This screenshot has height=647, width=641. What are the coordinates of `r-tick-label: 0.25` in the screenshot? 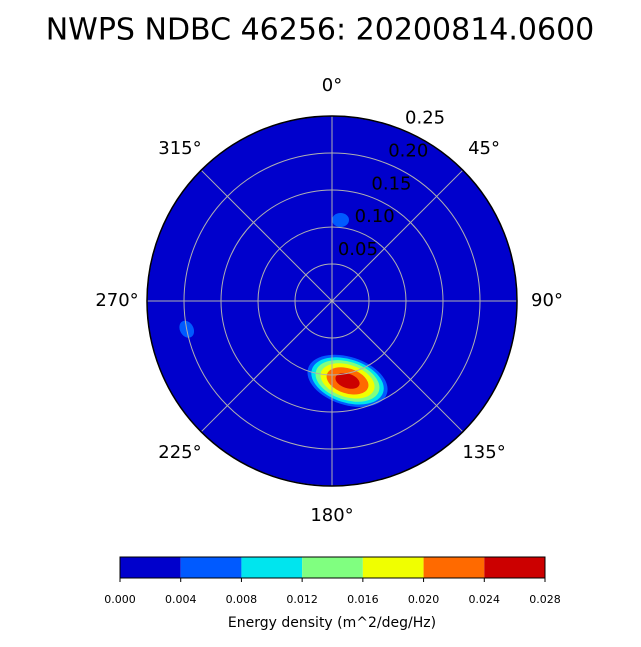 It's located at (425, 117).